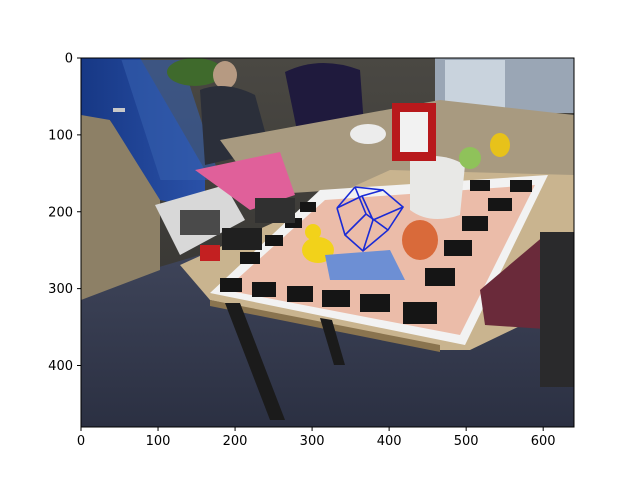 This screenshot has height=480, width=640. I want to click on cube-overlay, so click(370, 219).